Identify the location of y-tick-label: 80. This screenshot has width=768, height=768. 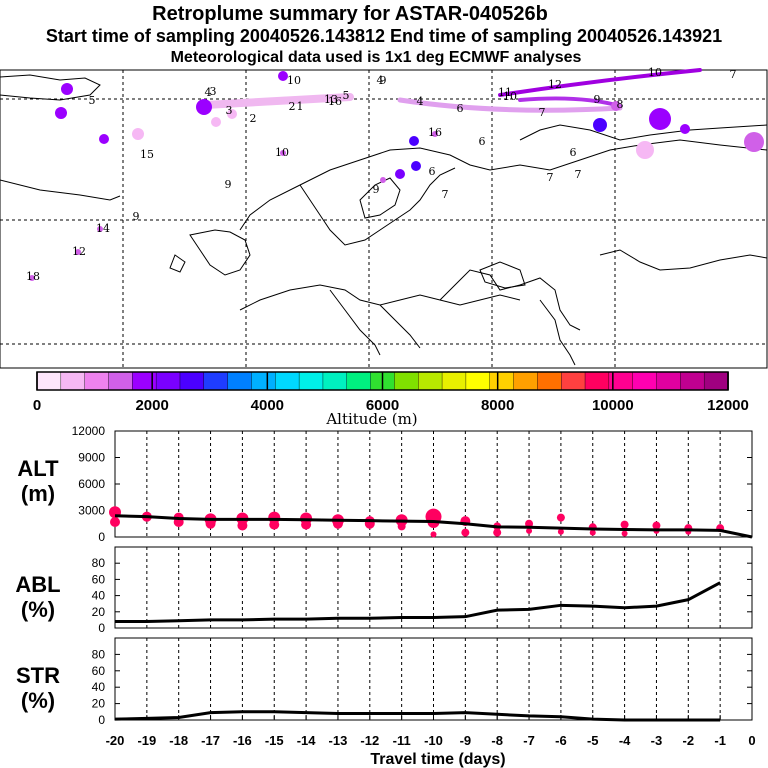
(99, 654).